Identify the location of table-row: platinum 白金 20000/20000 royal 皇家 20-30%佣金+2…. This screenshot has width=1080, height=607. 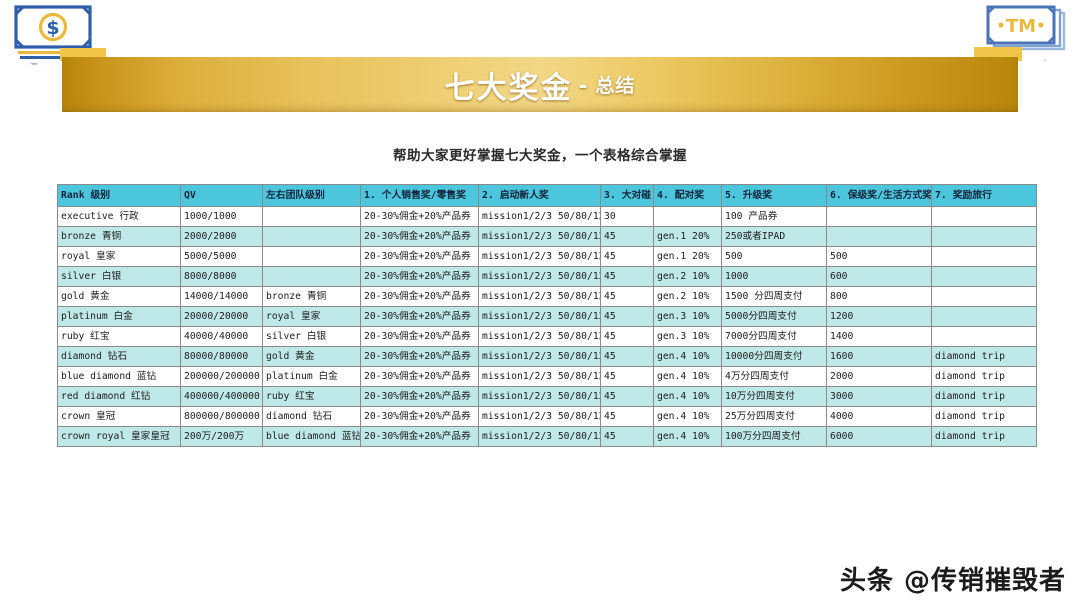
(547, 316).